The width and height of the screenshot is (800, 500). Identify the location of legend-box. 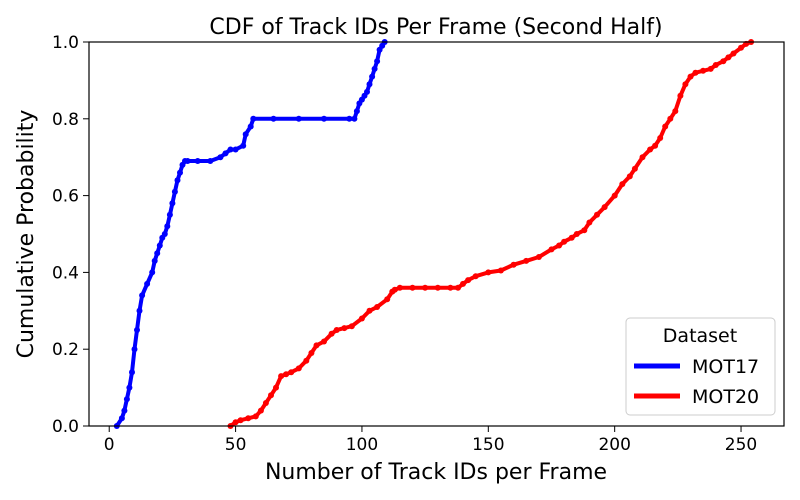
(700, 366).